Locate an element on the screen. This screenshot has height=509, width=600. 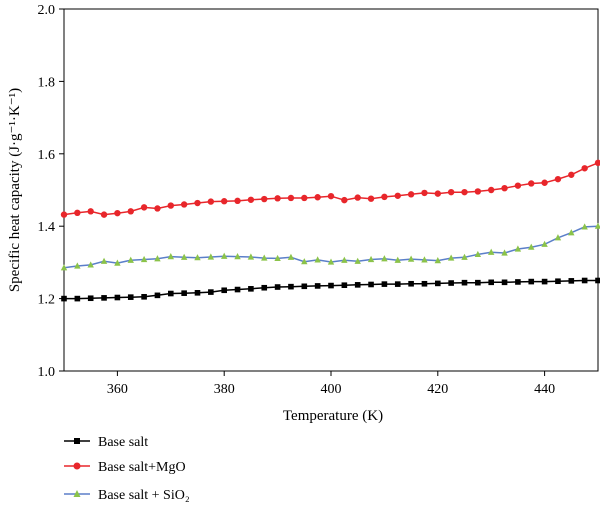
y-tick-label: 1.2 is located at coordinates (47, 300).